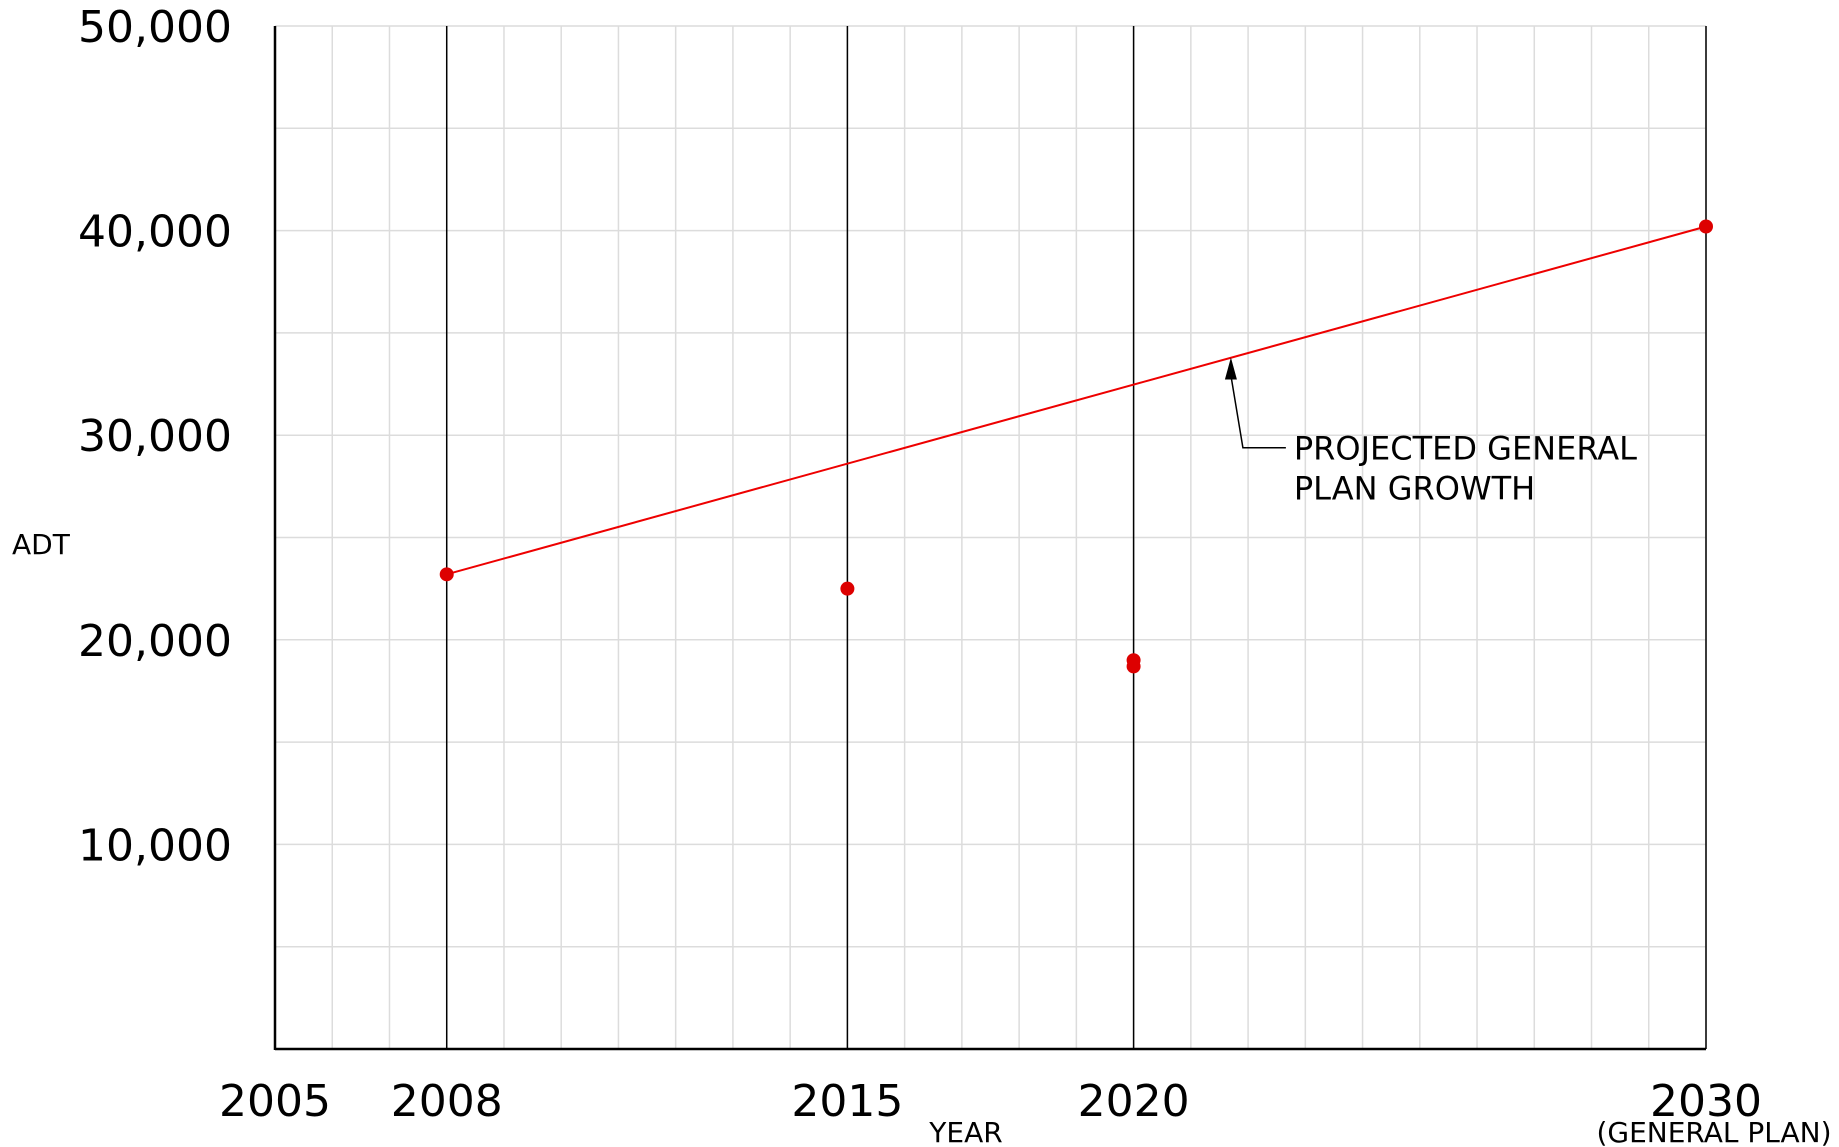  I want to click on x-tick-label: 2008, so click(447, 1101).